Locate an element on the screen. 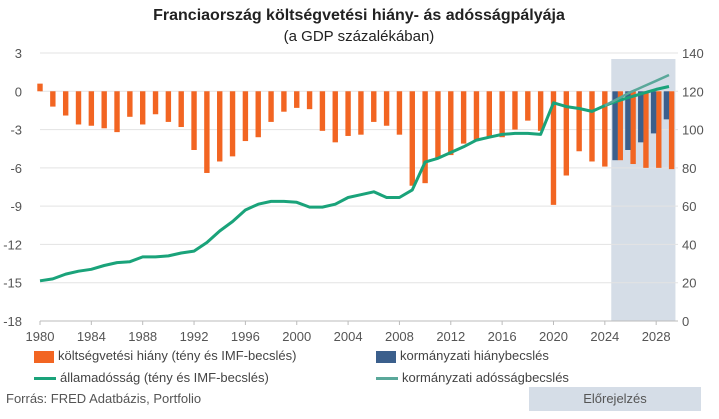  x-tick-label: 1996 is located at coordinates (245, 336).